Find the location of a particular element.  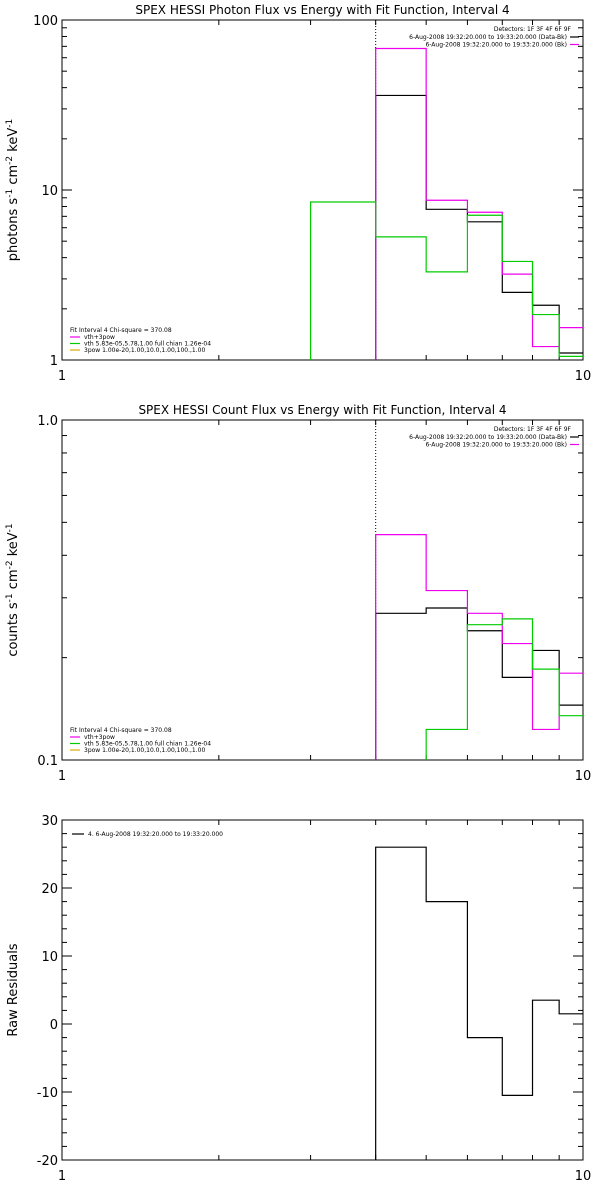

y-axis-label: Raw Residuals is located at coordinates (13, 989).